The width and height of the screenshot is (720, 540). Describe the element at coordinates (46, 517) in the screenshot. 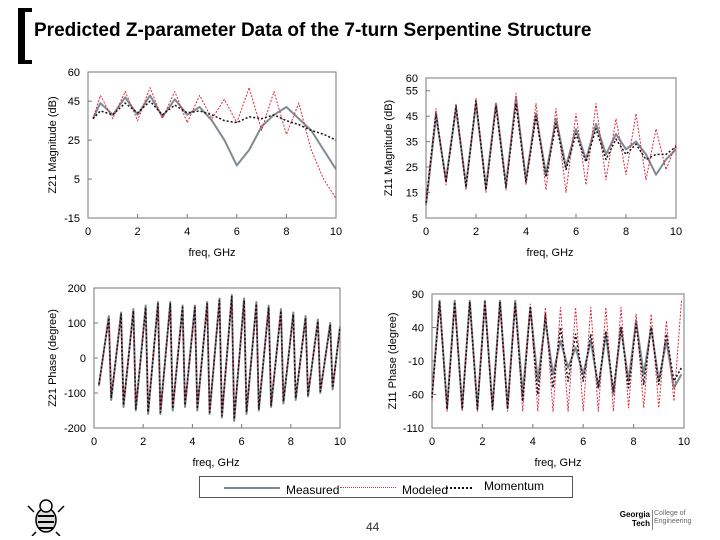

I see `yellow-jacket-mascot-icon` at that location.